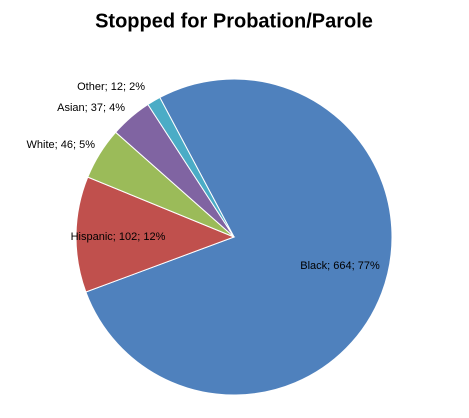  Describe the element at coordinates (118, 237) in the screenshot. I see `data-label: Hispanic; 102; 12%` at that location.